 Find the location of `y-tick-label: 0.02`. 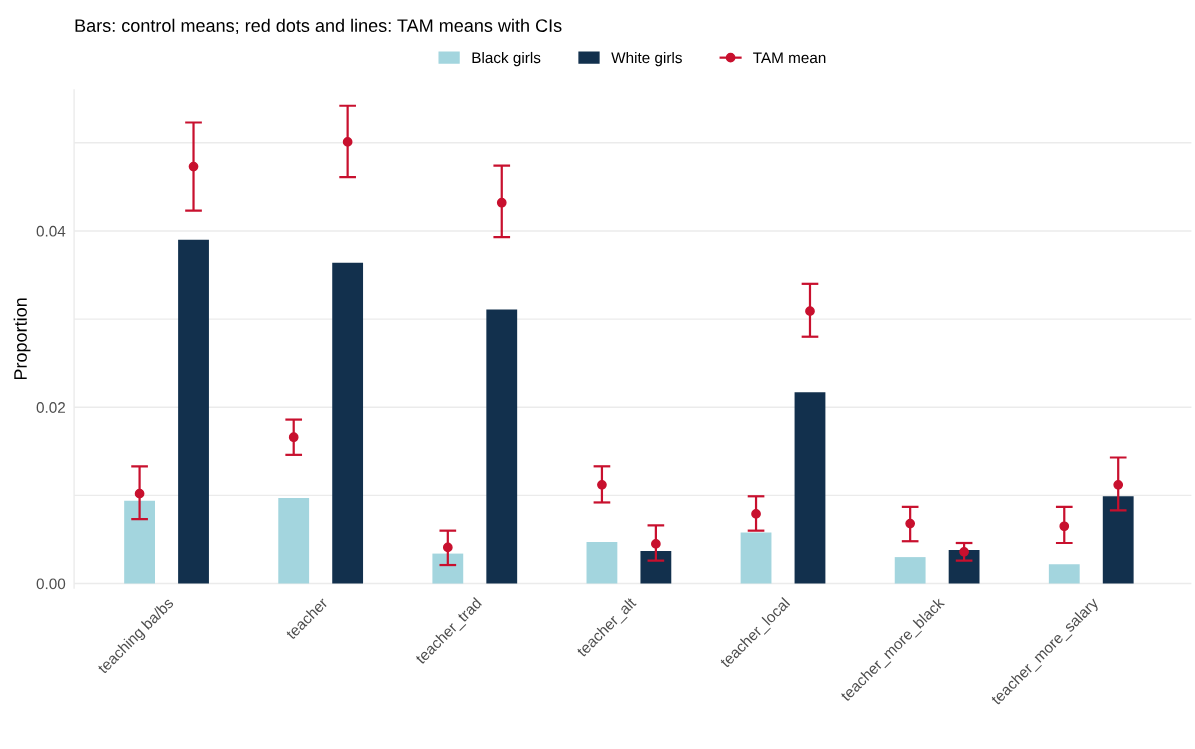

y-tick-label: 0.02 is located at coordinates (50, 407).